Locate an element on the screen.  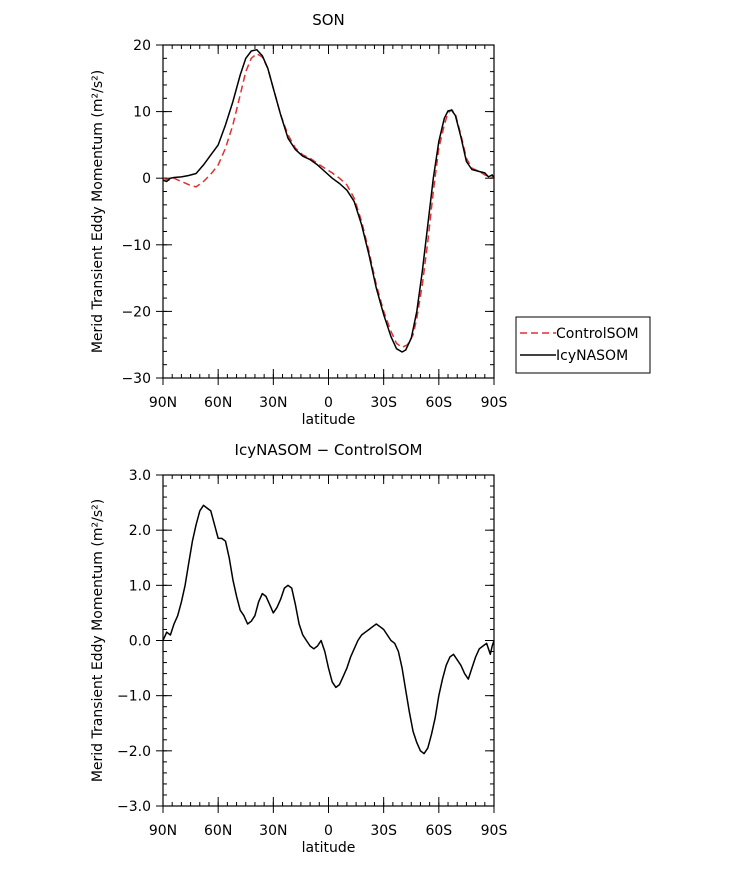
y-tick-label: 20 is located at coordinates (142, 46).